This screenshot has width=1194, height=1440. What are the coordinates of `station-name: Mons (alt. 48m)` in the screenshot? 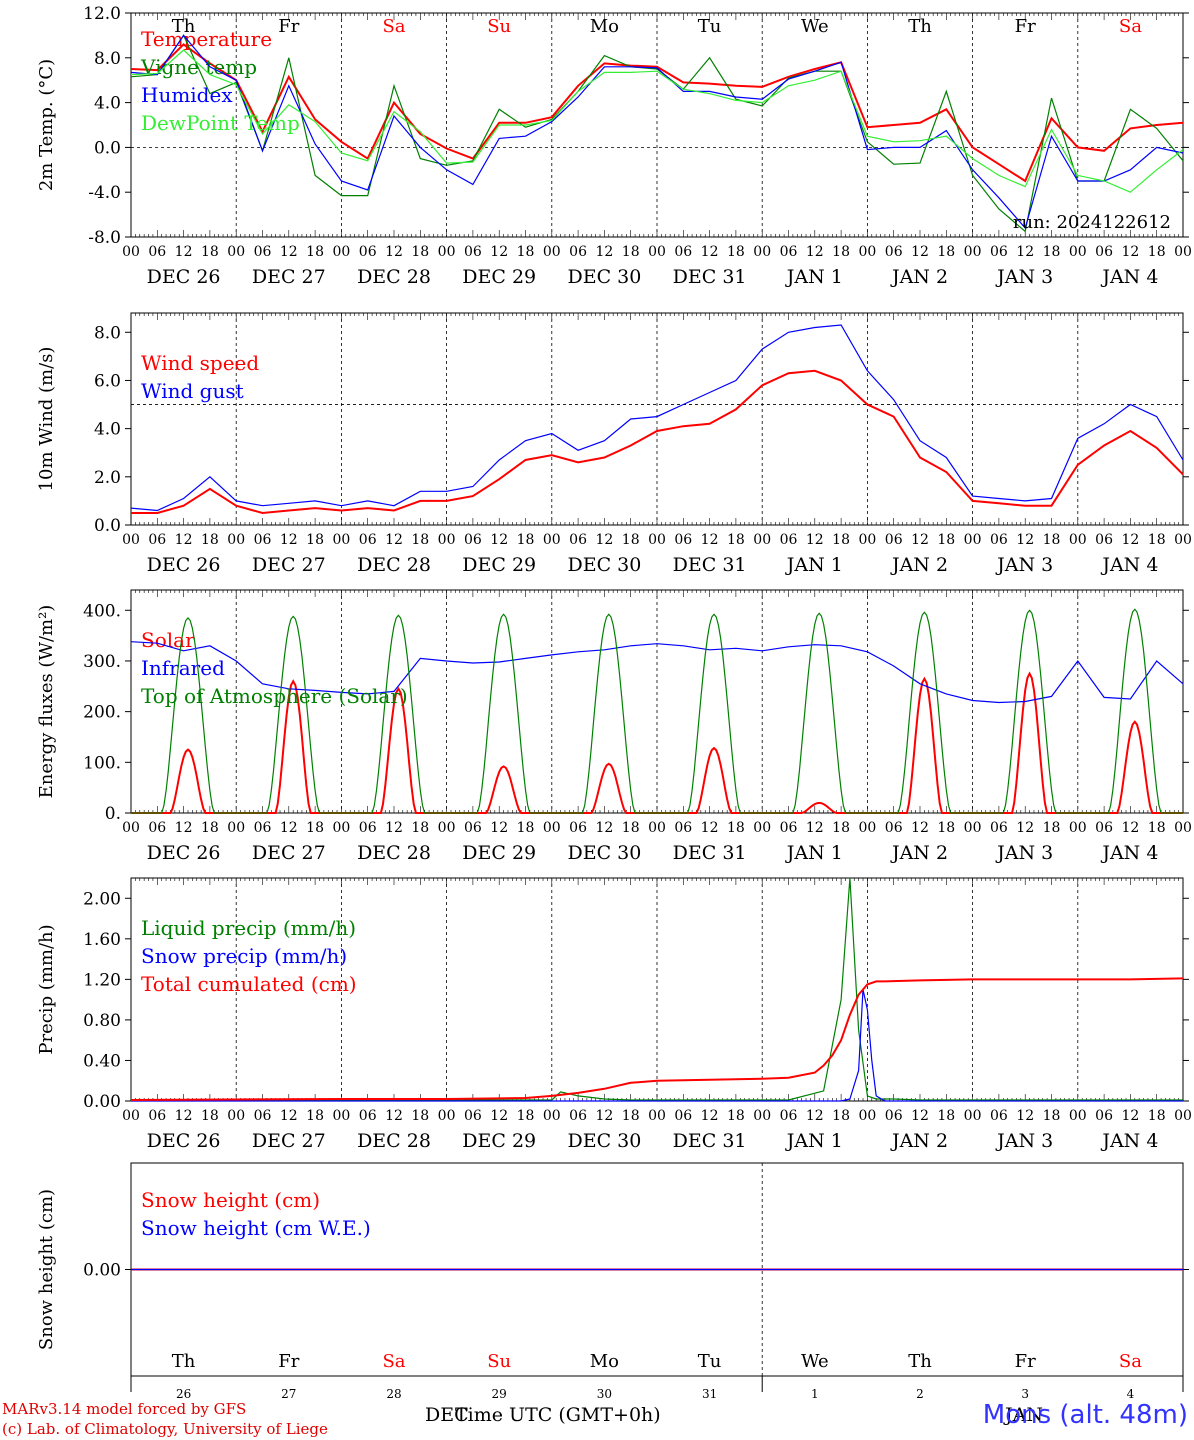 It's located at (1085, 1415).